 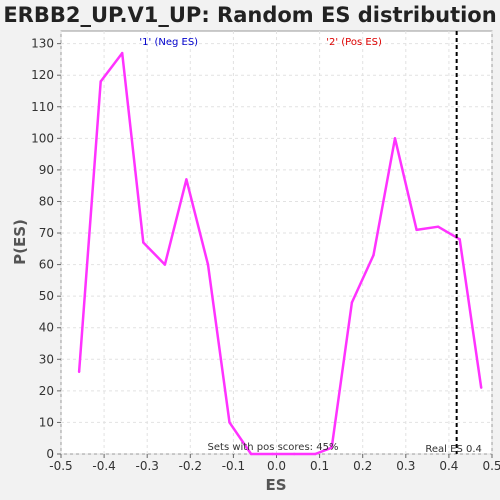 What do you see at coordinates (46, 233) in the screenshot?
I see `y-tick-label: 70` at bounding box center [46, 233].